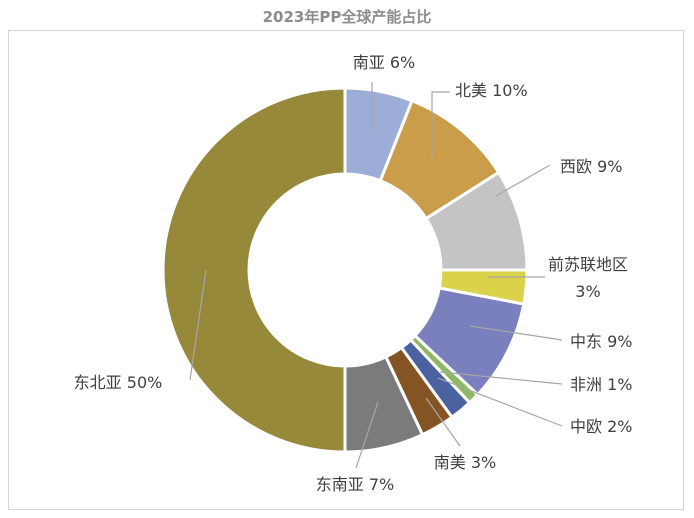 The height and width of the screenshot is (518, 694). What do you see at coordinates (588, 264) in the screenshot?
I see `slice-label-3: 前苏联地区` at bounding box center [588, 264].